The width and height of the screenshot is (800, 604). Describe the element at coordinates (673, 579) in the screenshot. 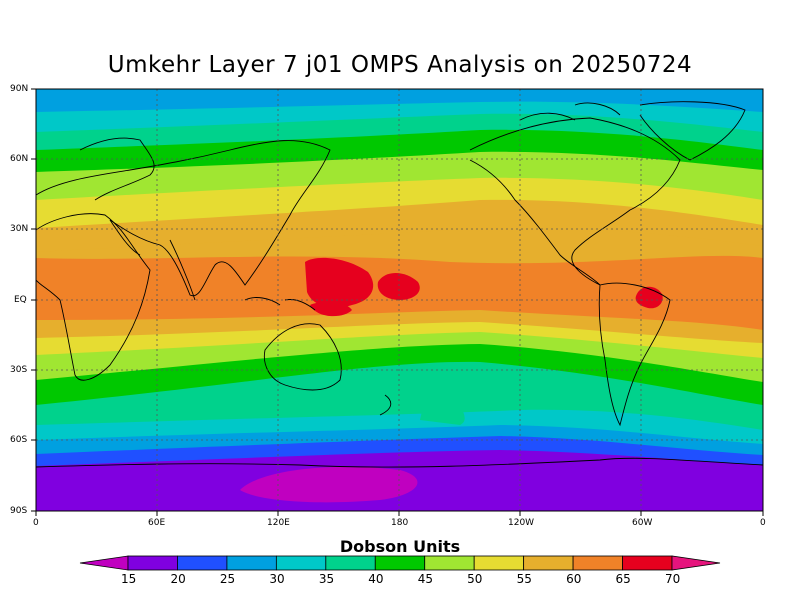

I see `colorbar-tick-label: 70` at that location.